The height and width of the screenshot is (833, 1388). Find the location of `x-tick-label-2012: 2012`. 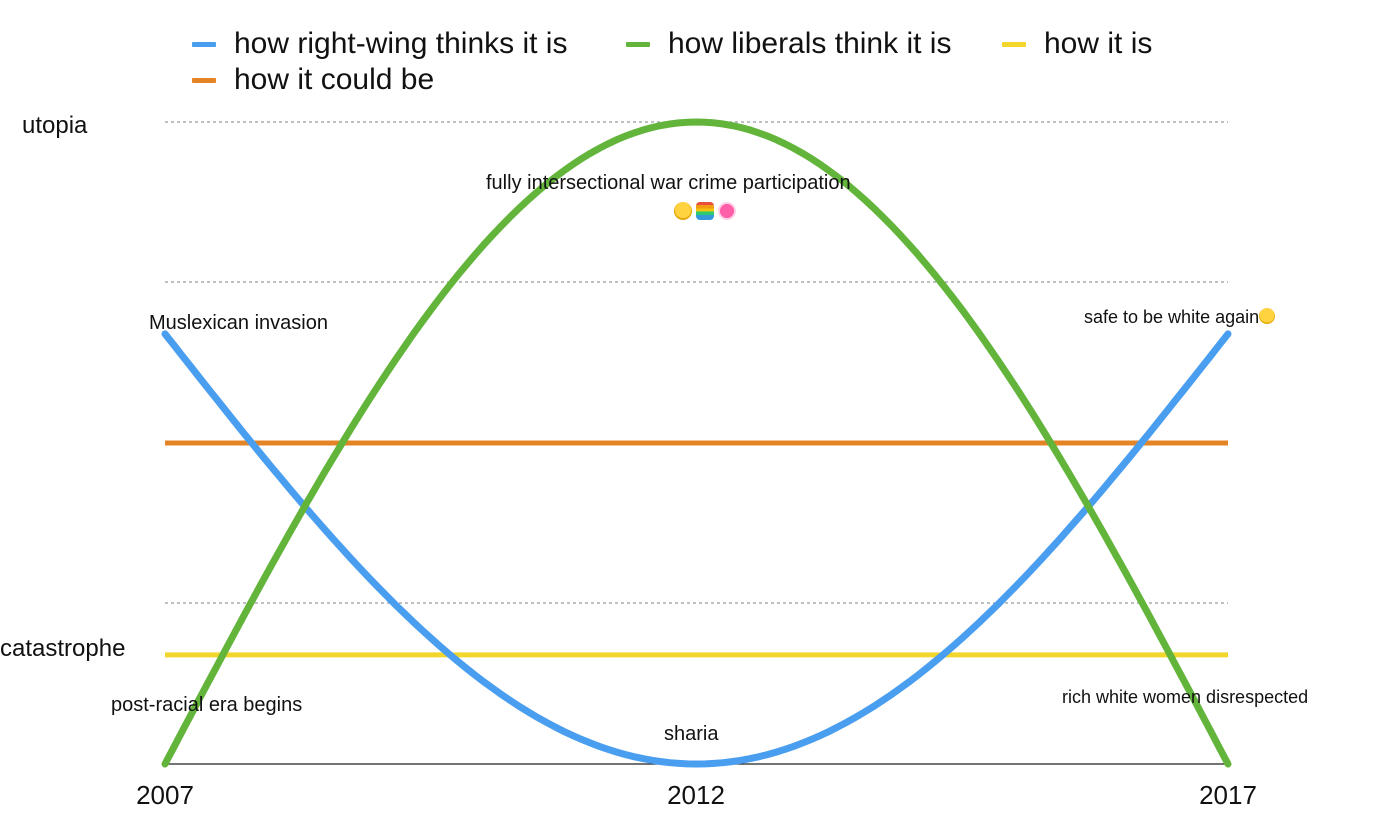

x-tick-label-2012: 2012 is located at coordinates (696, 795).